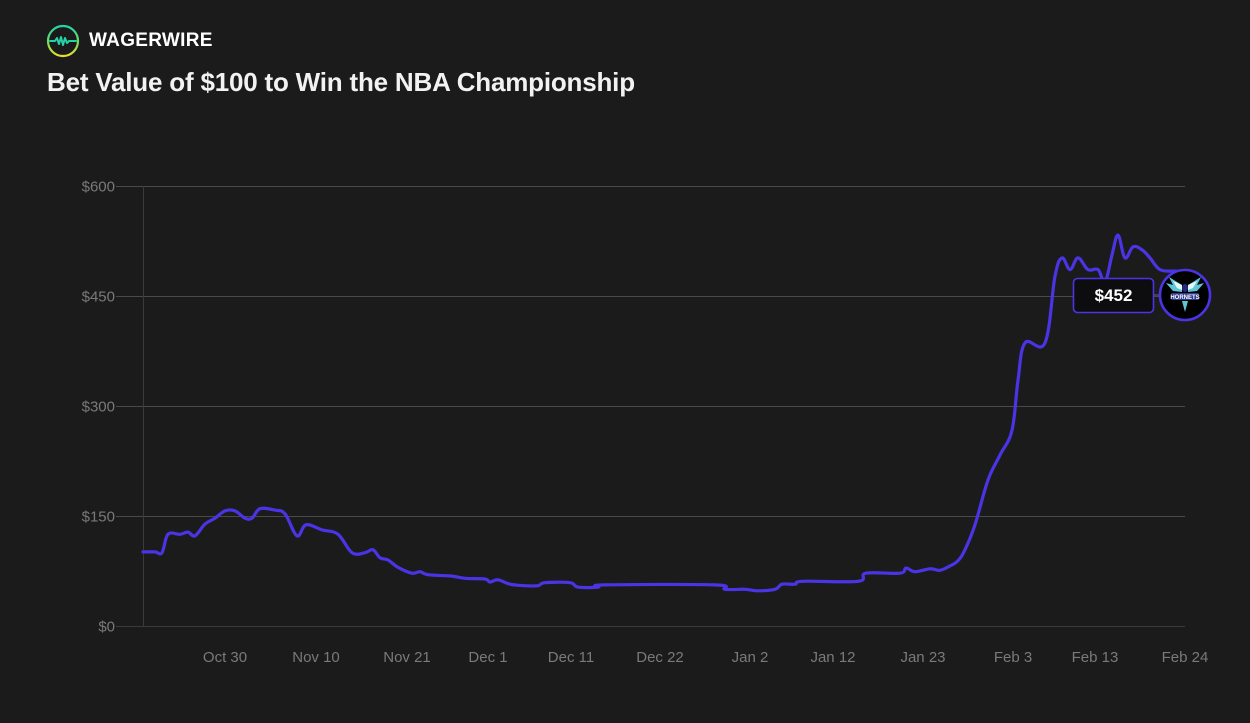 The height and width of the screenshot is (723, 1250). I want to click on y-tick-label: $300, so click(98, 407).